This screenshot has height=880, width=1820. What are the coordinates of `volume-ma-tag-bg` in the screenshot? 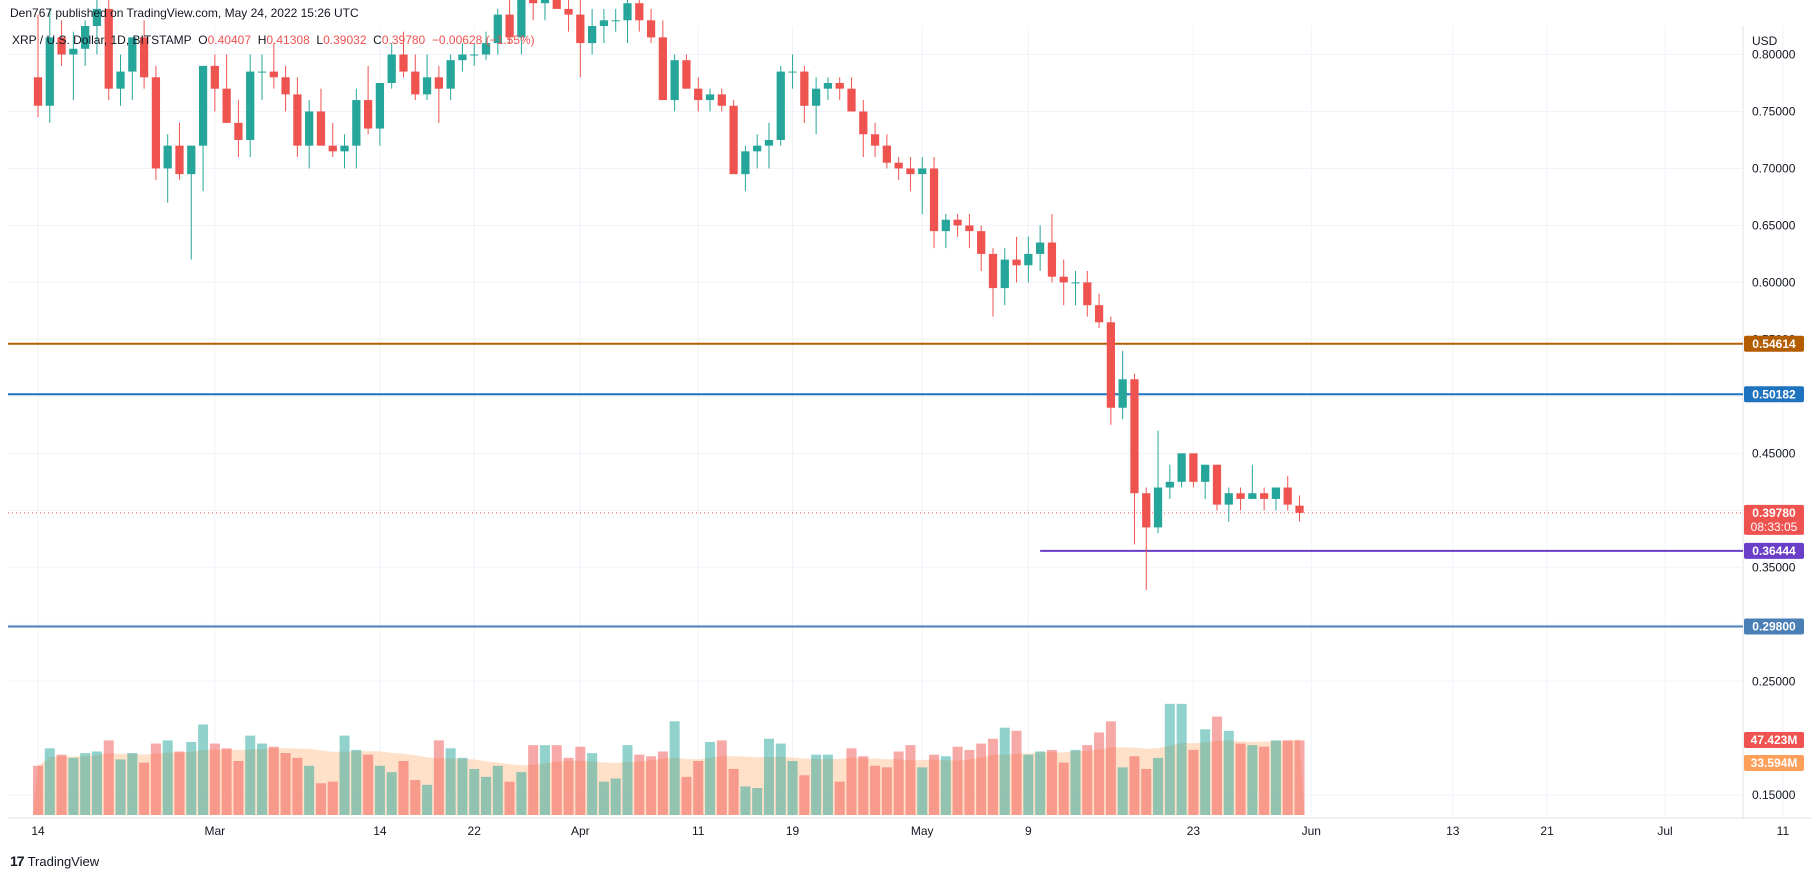 It's located at (1774, 763).